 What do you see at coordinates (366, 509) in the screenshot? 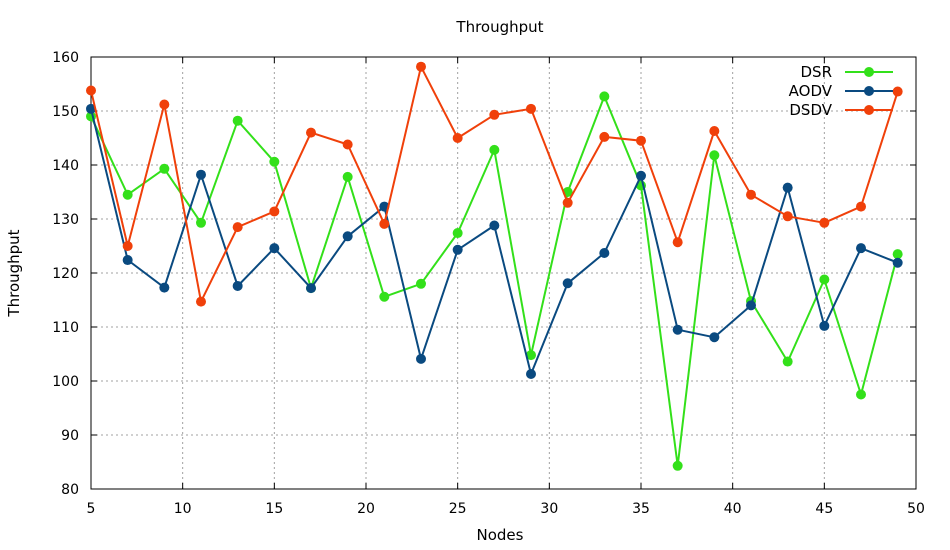
I see `x-tick-label: 20` at bounding box center [366, 509].